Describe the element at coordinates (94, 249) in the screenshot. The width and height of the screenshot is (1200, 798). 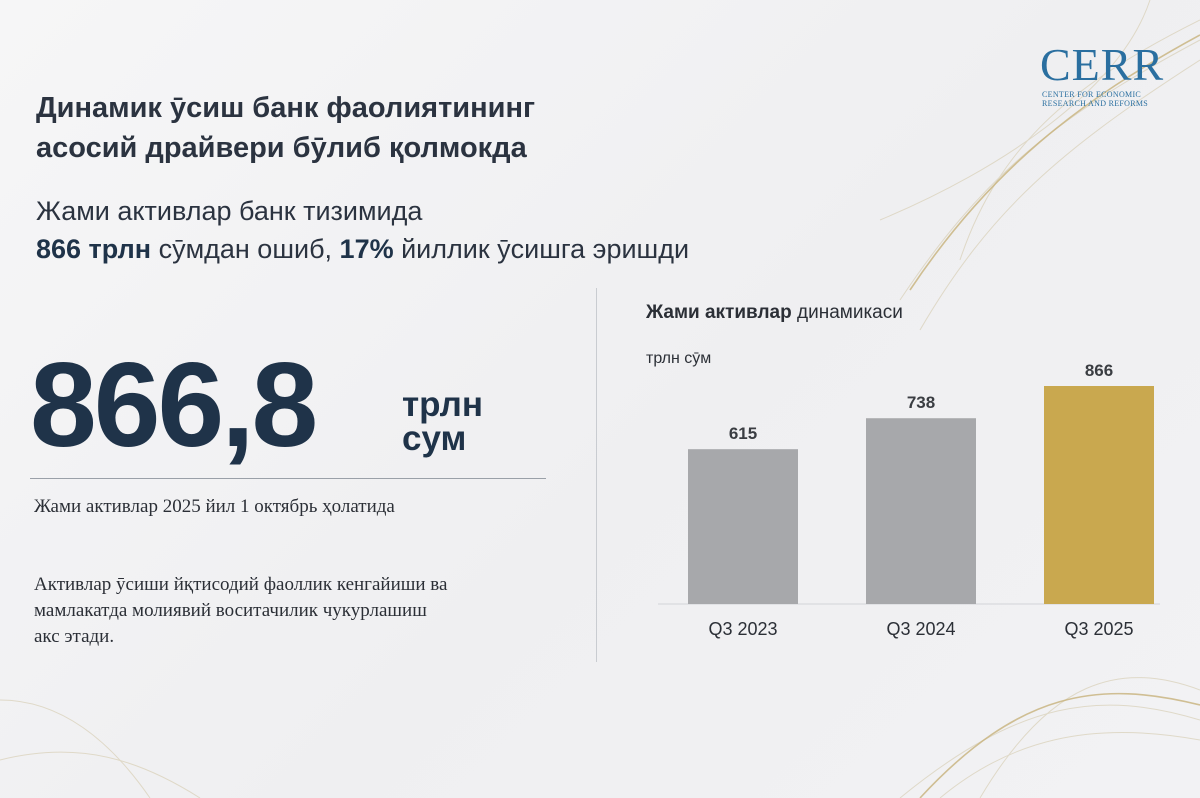
I see `assets-amount-highlight: 866 трлн` at that location.